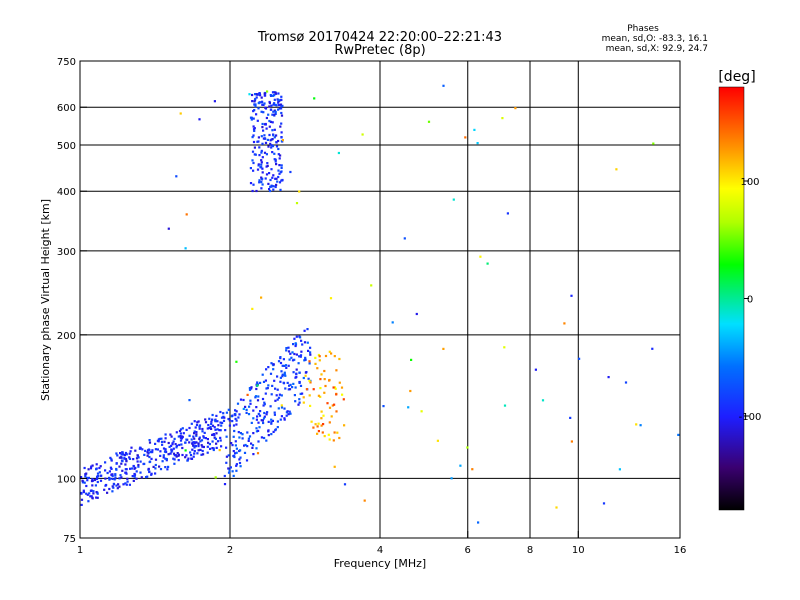  What do you see at coordinates (731, 298) in the screenshot?
I see `colorbar` at bounding box center [731, 298].